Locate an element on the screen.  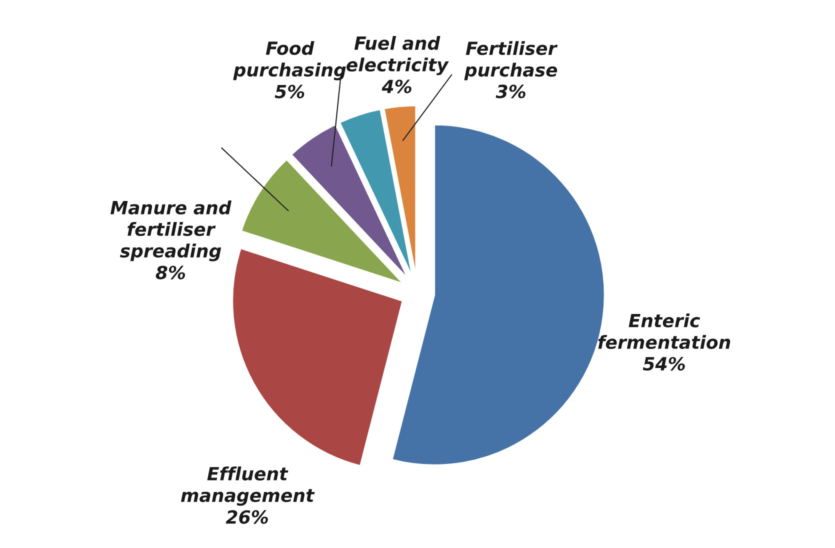
slice-label: Fuel and electricity is located at coordinates (397, 56).